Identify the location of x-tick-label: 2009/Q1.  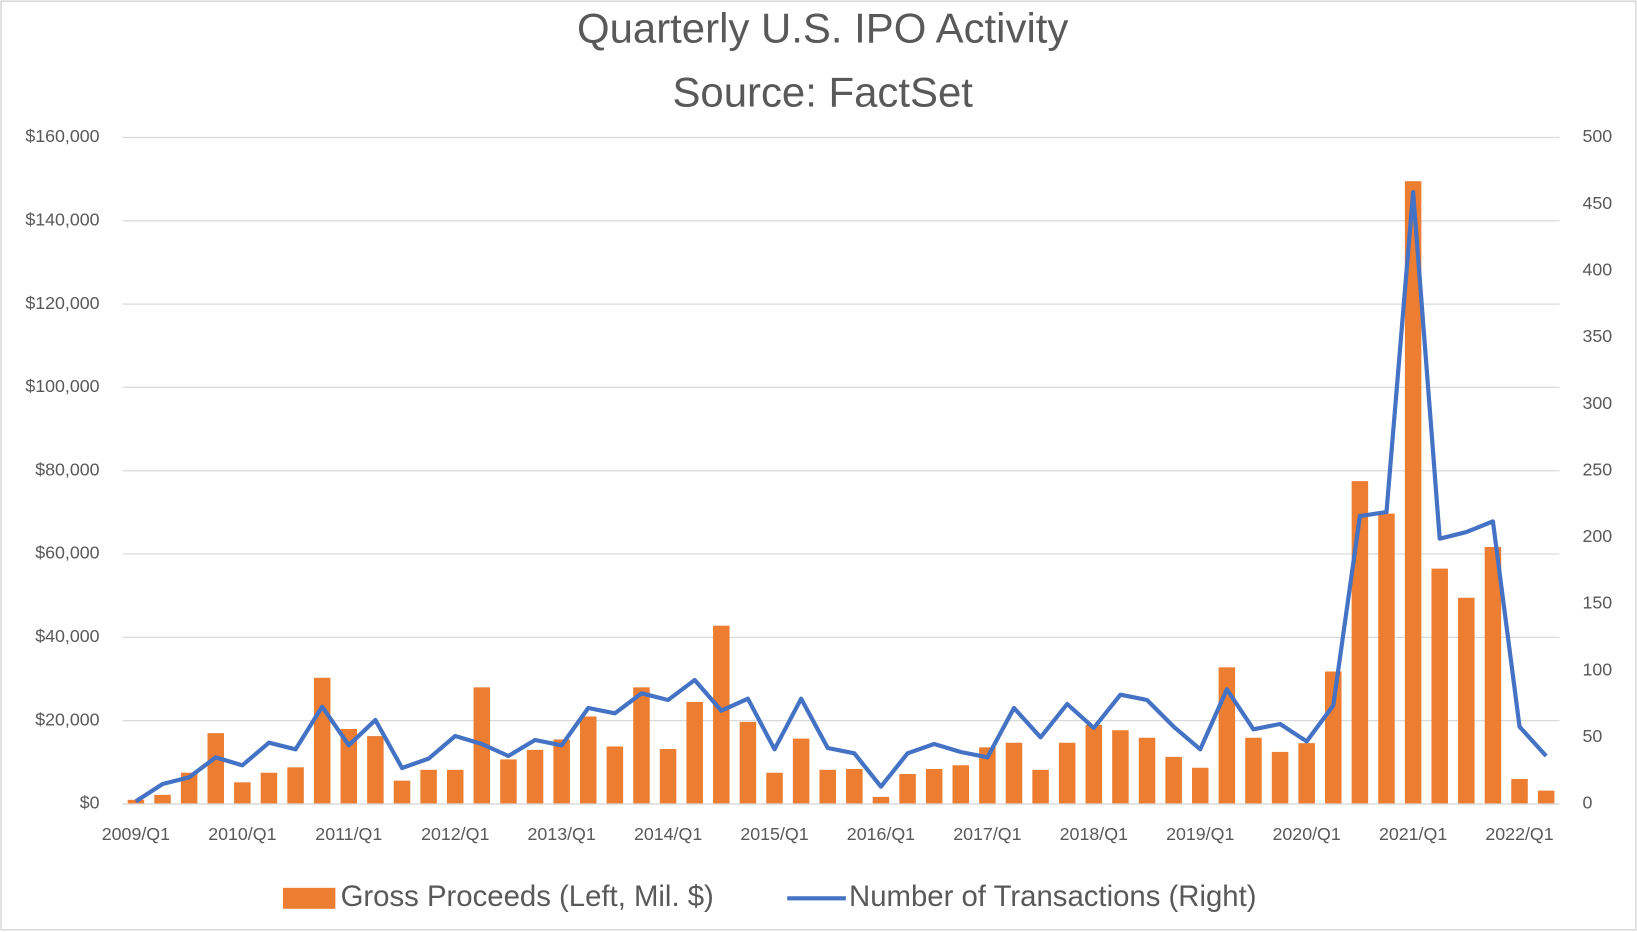
(136, 834).